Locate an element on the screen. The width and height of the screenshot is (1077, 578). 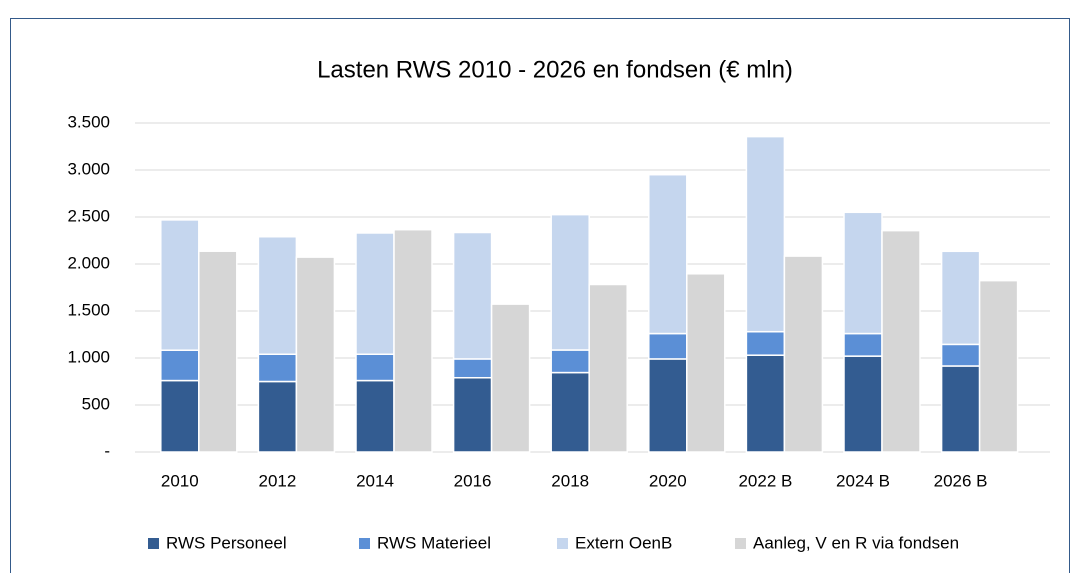
x-tick-label: 2018 is located at coordinates (570, 480).